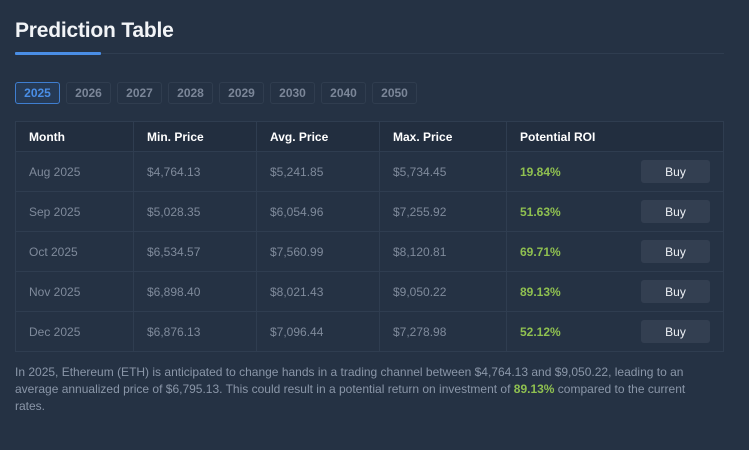 This screenshot has height=450, width=749. What do you see at coordinates (318, 136) in the screenshot?
I see `column-header-avg-price: Avg. Price` at bounding box center [318, 136].